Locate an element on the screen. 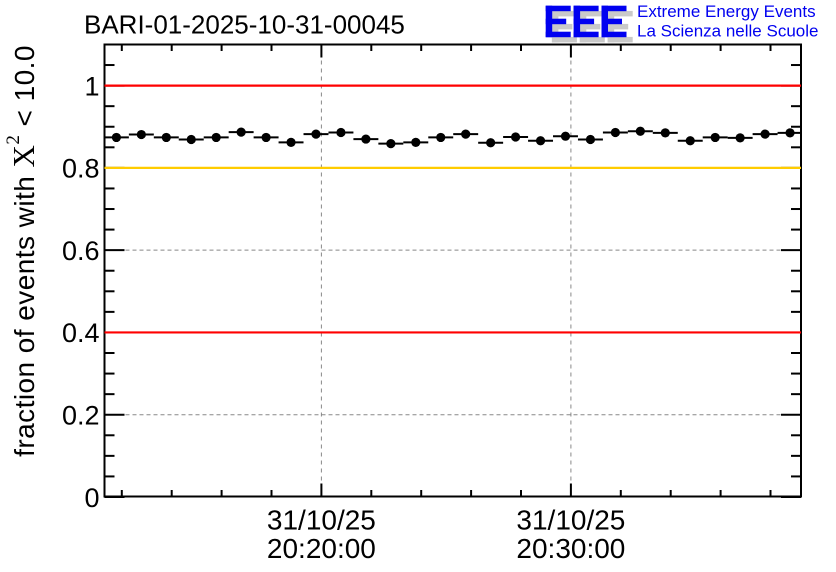 The image size is (836, 572). y-tick-label: 0.4 is located at coordinates (81, 333).